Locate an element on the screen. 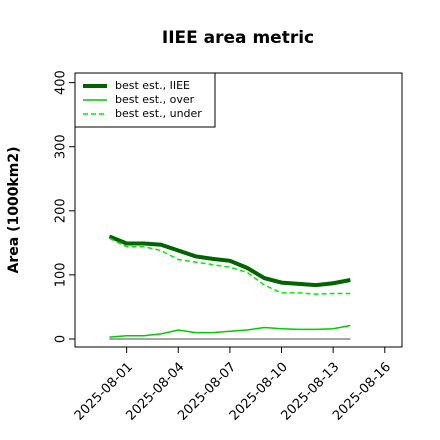 The image size is (440, 440). y-tick-label: 200 is located at coordinates (61, 210).